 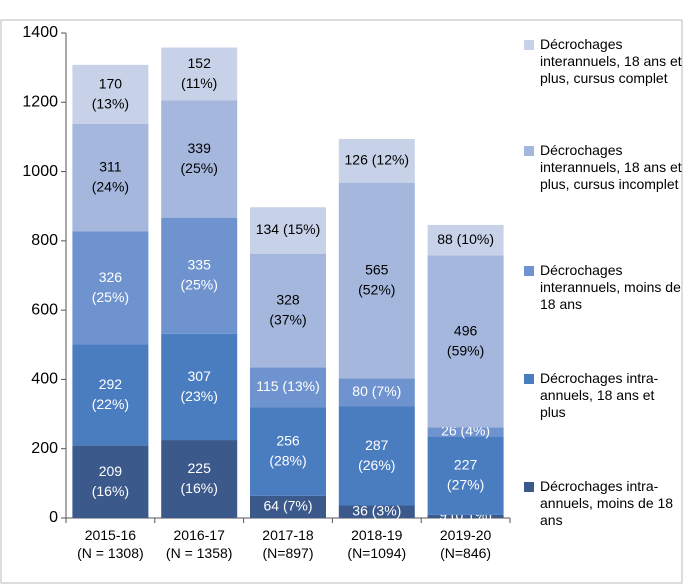 I want to click on data-label: 64 (7%), so click(x=287, y=506).